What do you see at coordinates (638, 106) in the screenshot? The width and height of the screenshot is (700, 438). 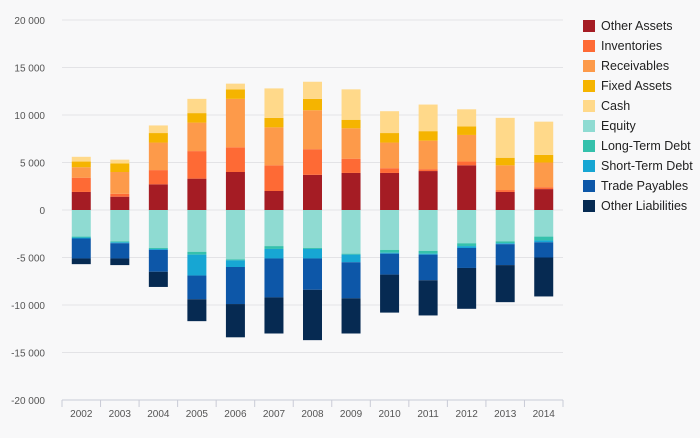 I see `legend-item: Cash` at bounding box center [638, 106].